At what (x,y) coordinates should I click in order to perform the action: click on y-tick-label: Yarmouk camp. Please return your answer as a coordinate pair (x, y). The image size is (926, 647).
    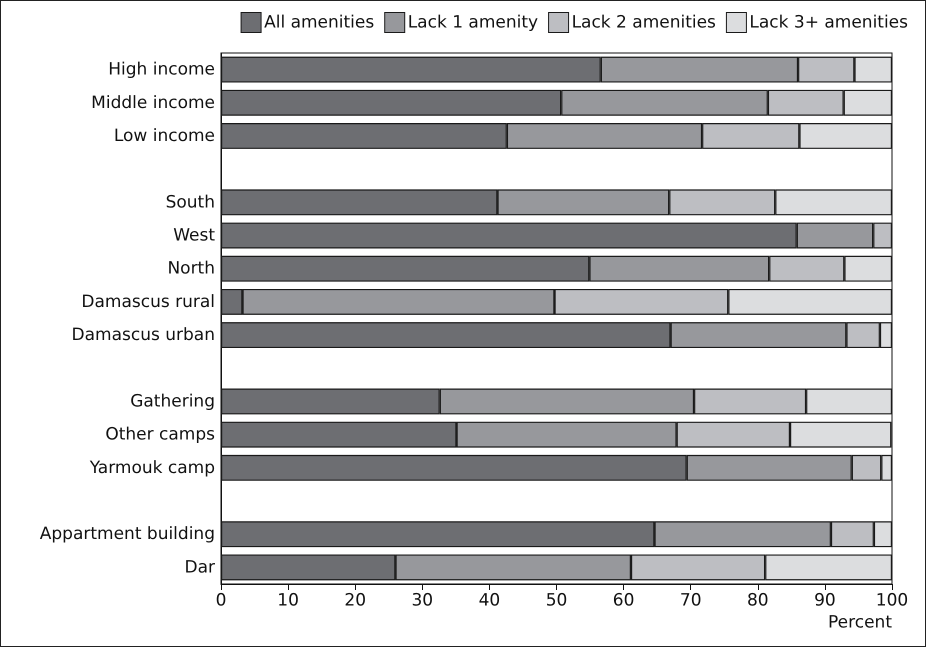
    Looking at the image, I should click on (151, 468).